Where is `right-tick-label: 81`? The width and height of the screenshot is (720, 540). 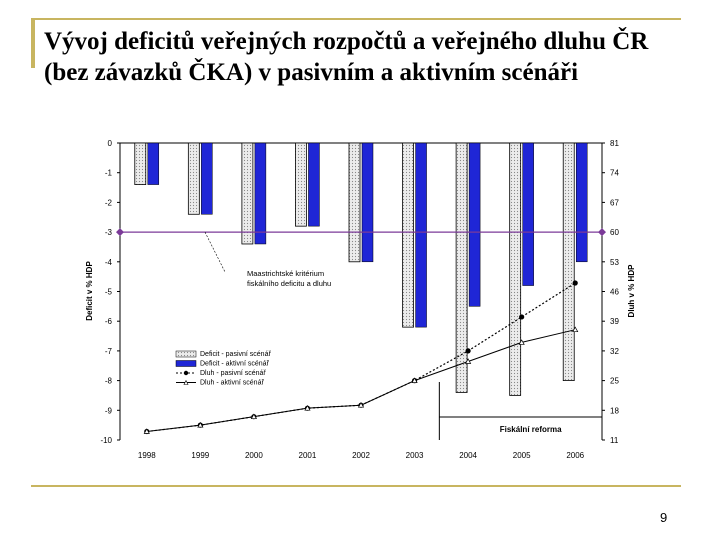
right-tick-label: 81 is located at coordinates (614, 143).